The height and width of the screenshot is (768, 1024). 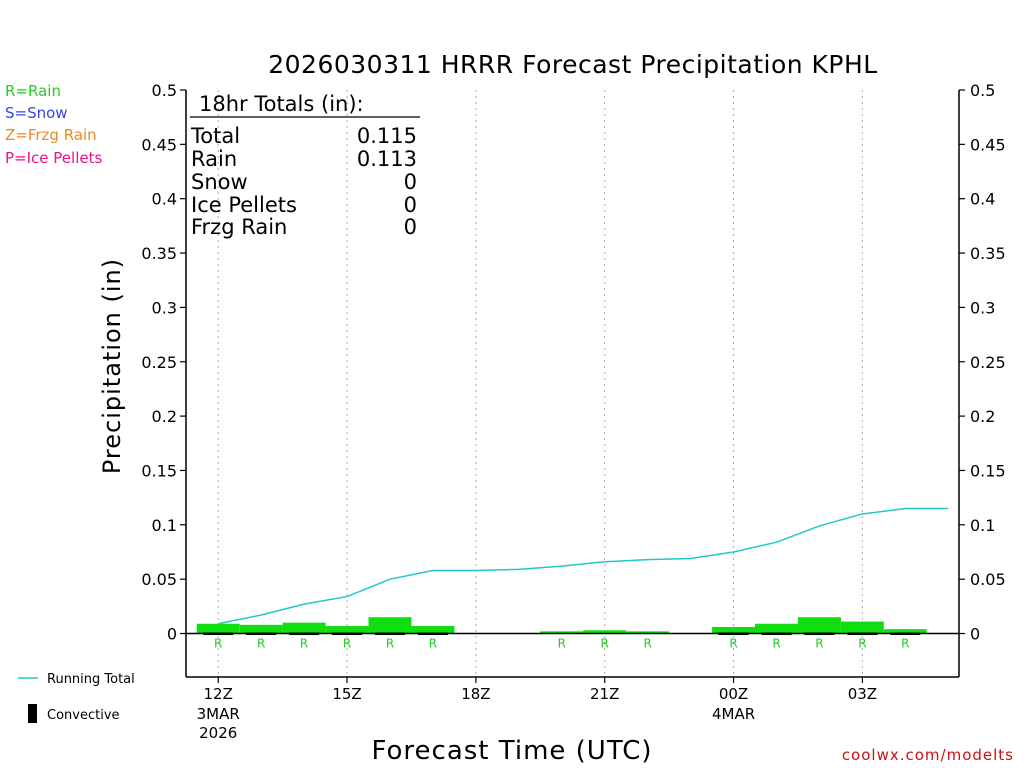 I want to click on ptype-marker-12: R, so click(x=218, y=644).